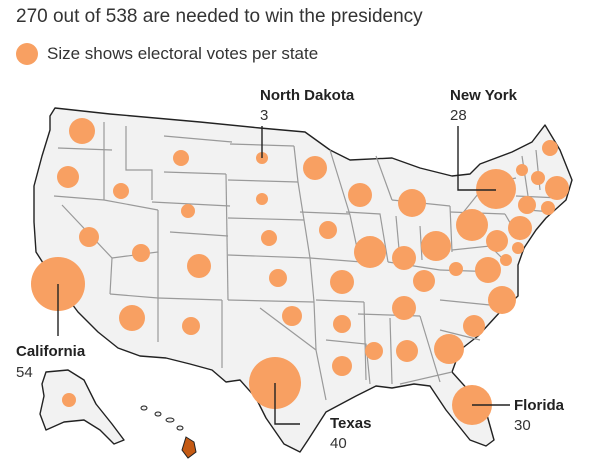  What do you see at coordinates (449, 349) in the screenshot?
I see `bubble-GA` at bounding box center [449, 349].